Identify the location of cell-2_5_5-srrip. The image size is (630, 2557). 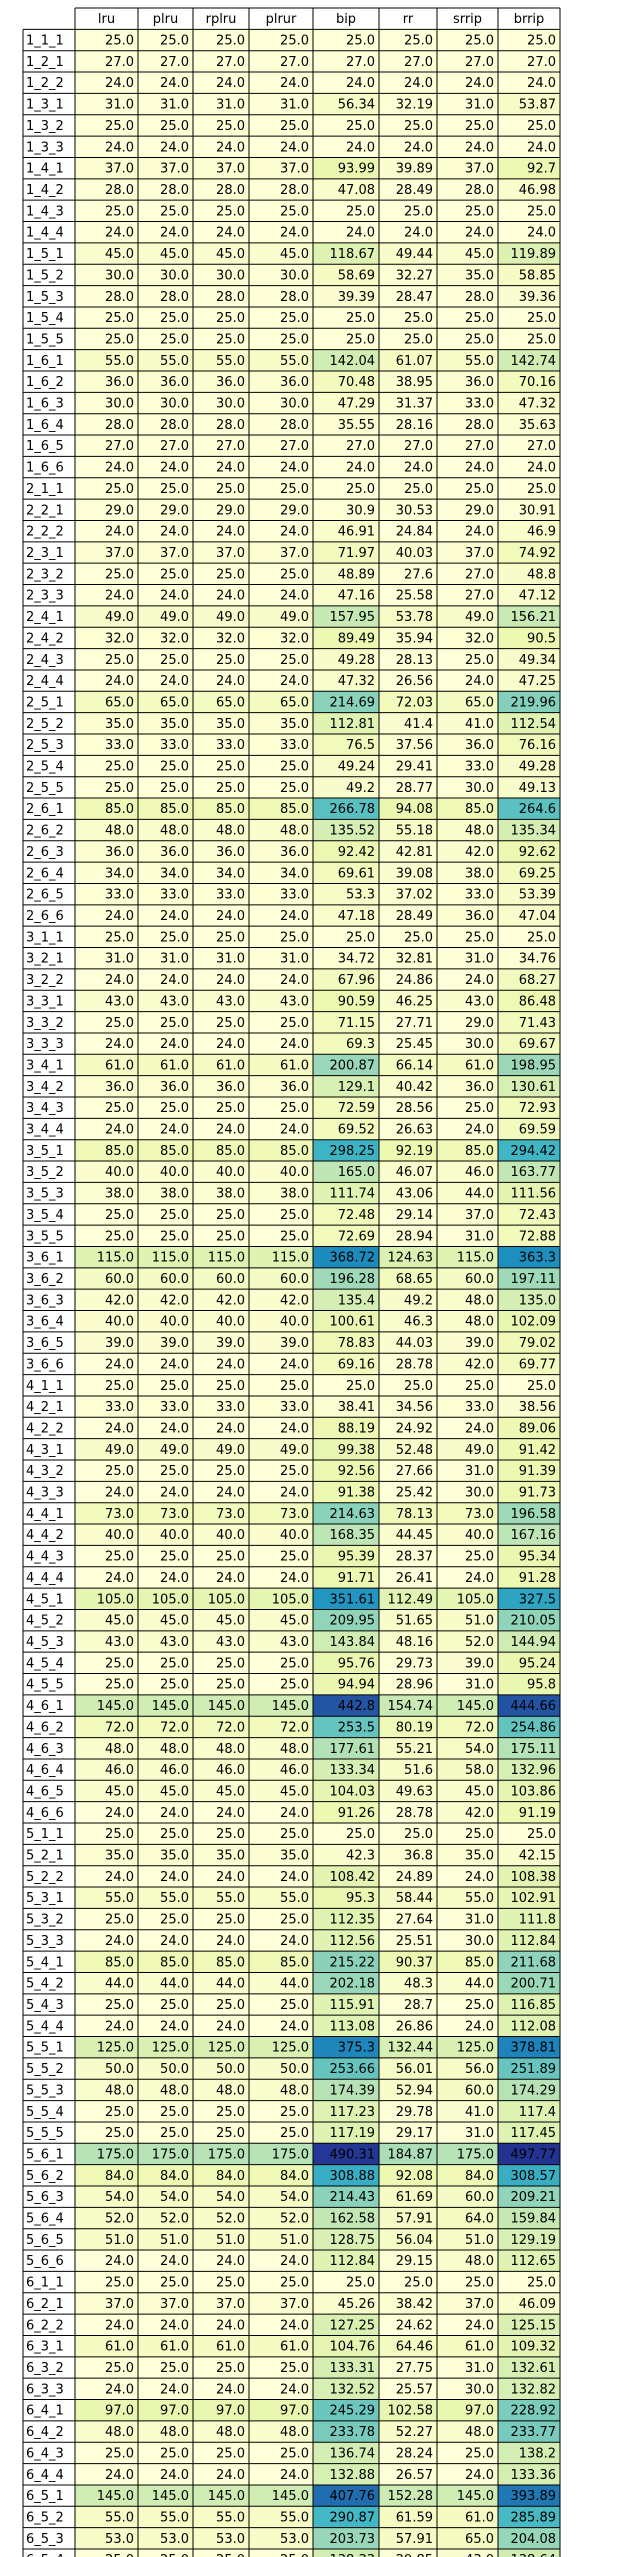
(467, 787).